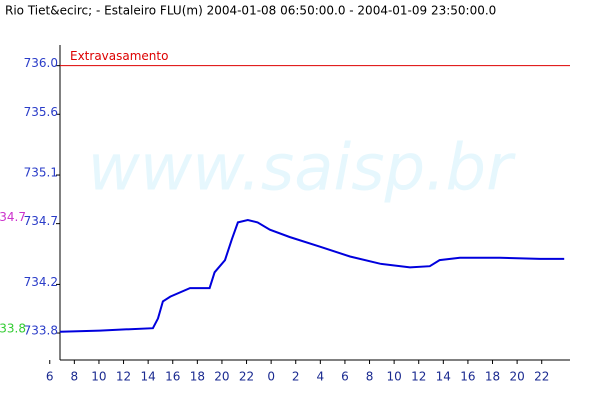 The height and width of the screenshot is (400, 600). Describe the element at coordinates (41, 112) in the screenshot. I see `y-tick-label: 735.6` at that location.